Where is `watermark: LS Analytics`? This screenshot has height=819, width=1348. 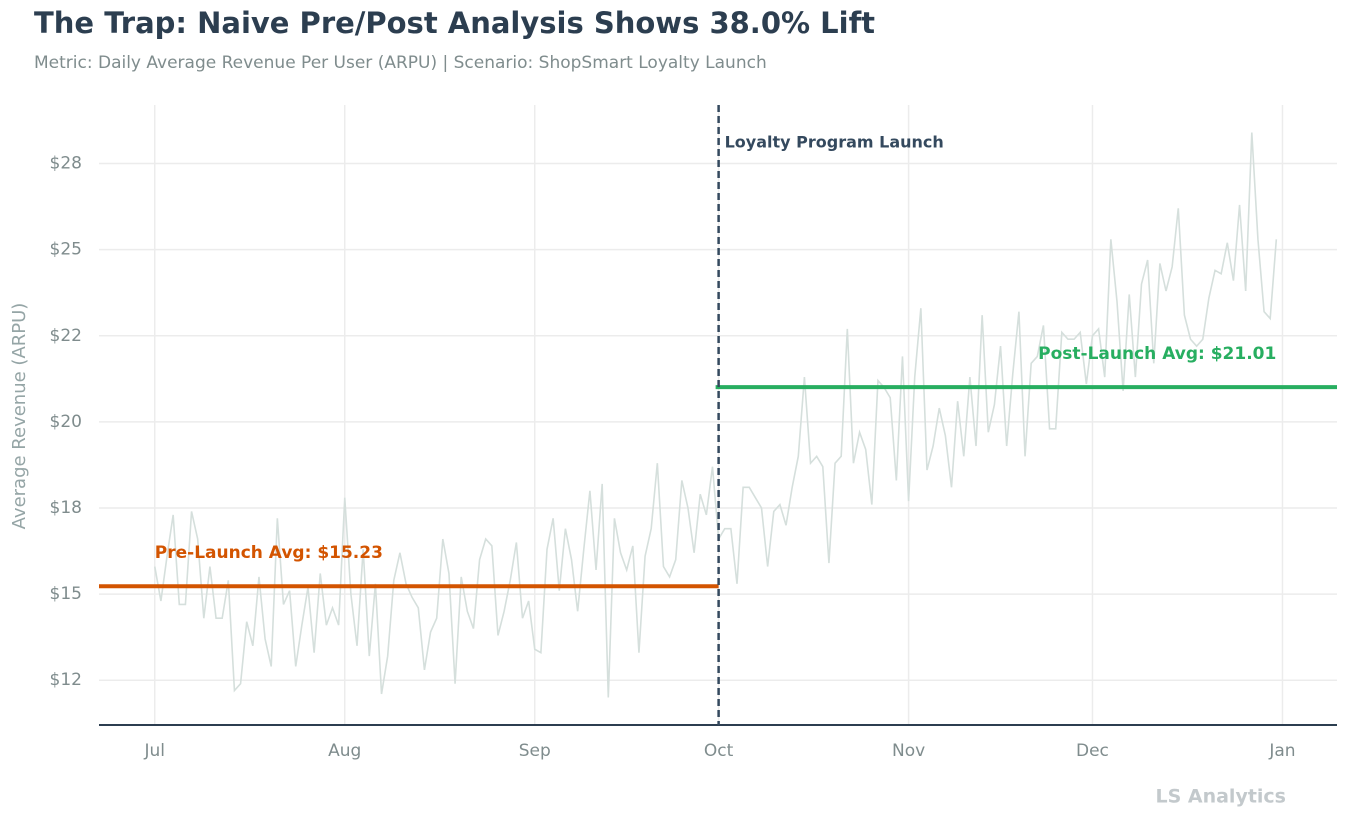
watermark: LS Analytics is located at coordinates (1220, 797).